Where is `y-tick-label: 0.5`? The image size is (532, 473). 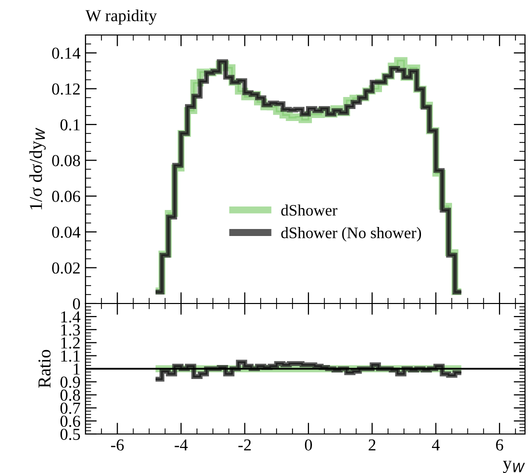 y-tick-label: 0.5 is located at coordinates (70, 434).